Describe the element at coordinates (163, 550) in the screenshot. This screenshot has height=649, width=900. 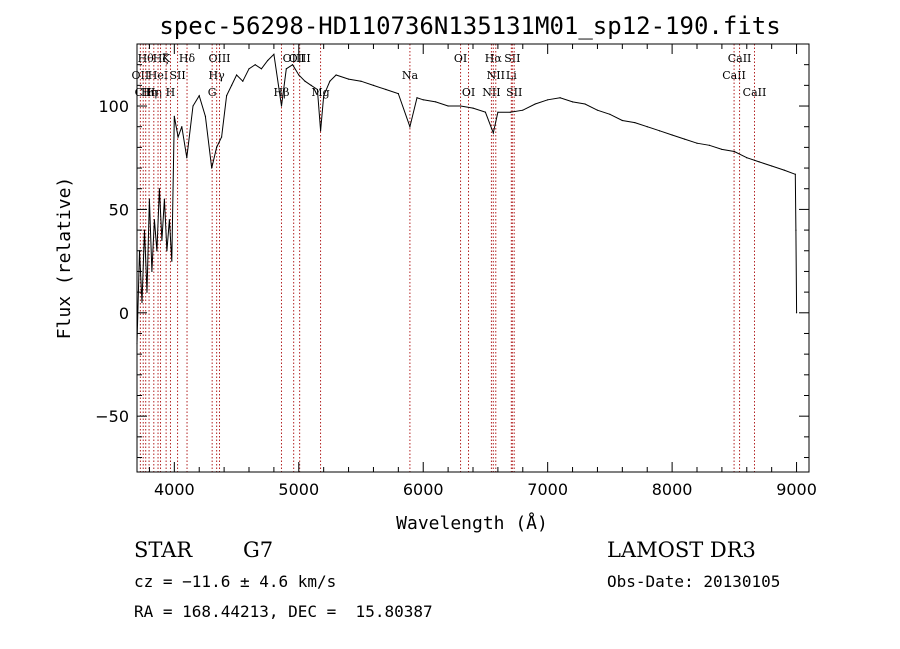
I see `object-class: STAR` at that location.